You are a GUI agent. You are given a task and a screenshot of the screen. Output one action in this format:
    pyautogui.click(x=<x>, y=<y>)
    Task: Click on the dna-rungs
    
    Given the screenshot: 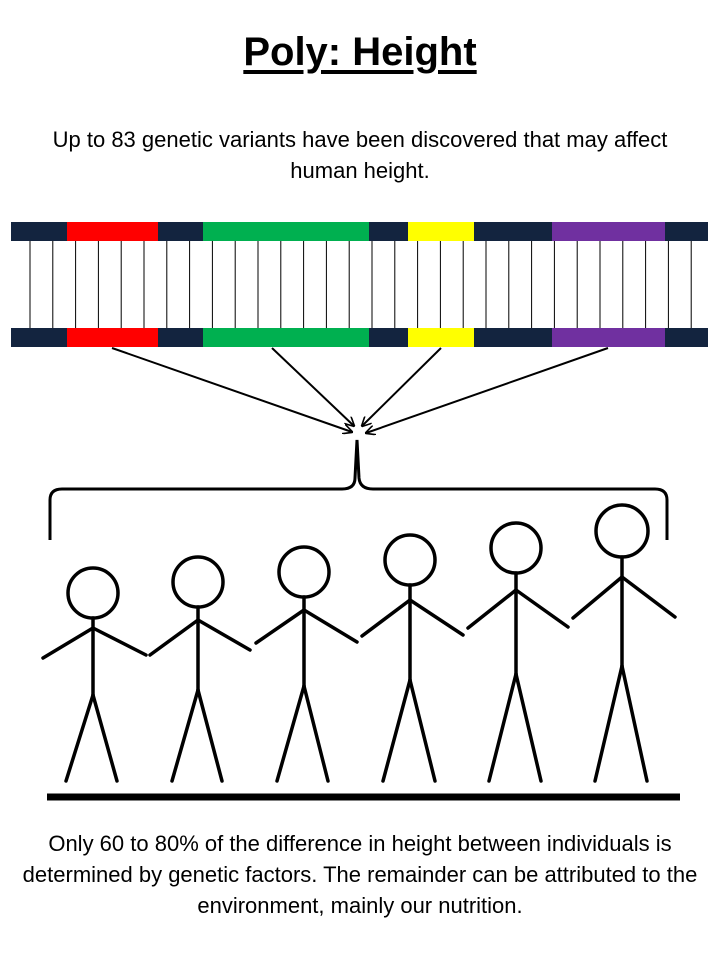 What is the action you would take?
    pyautogui.click(x=360, y=284)
    